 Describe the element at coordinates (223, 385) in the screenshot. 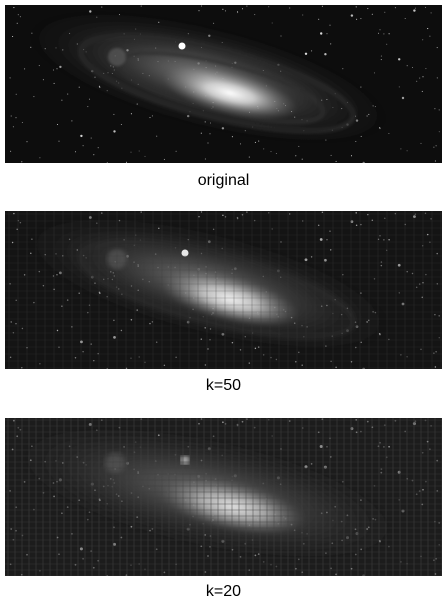

I see `caption-k50: k=50` at that location.